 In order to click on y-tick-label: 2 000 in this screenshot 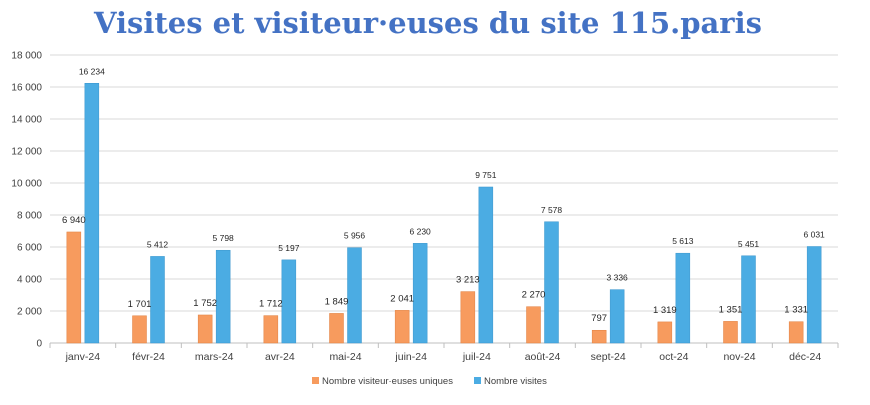, I will do `click(29, 312)`.